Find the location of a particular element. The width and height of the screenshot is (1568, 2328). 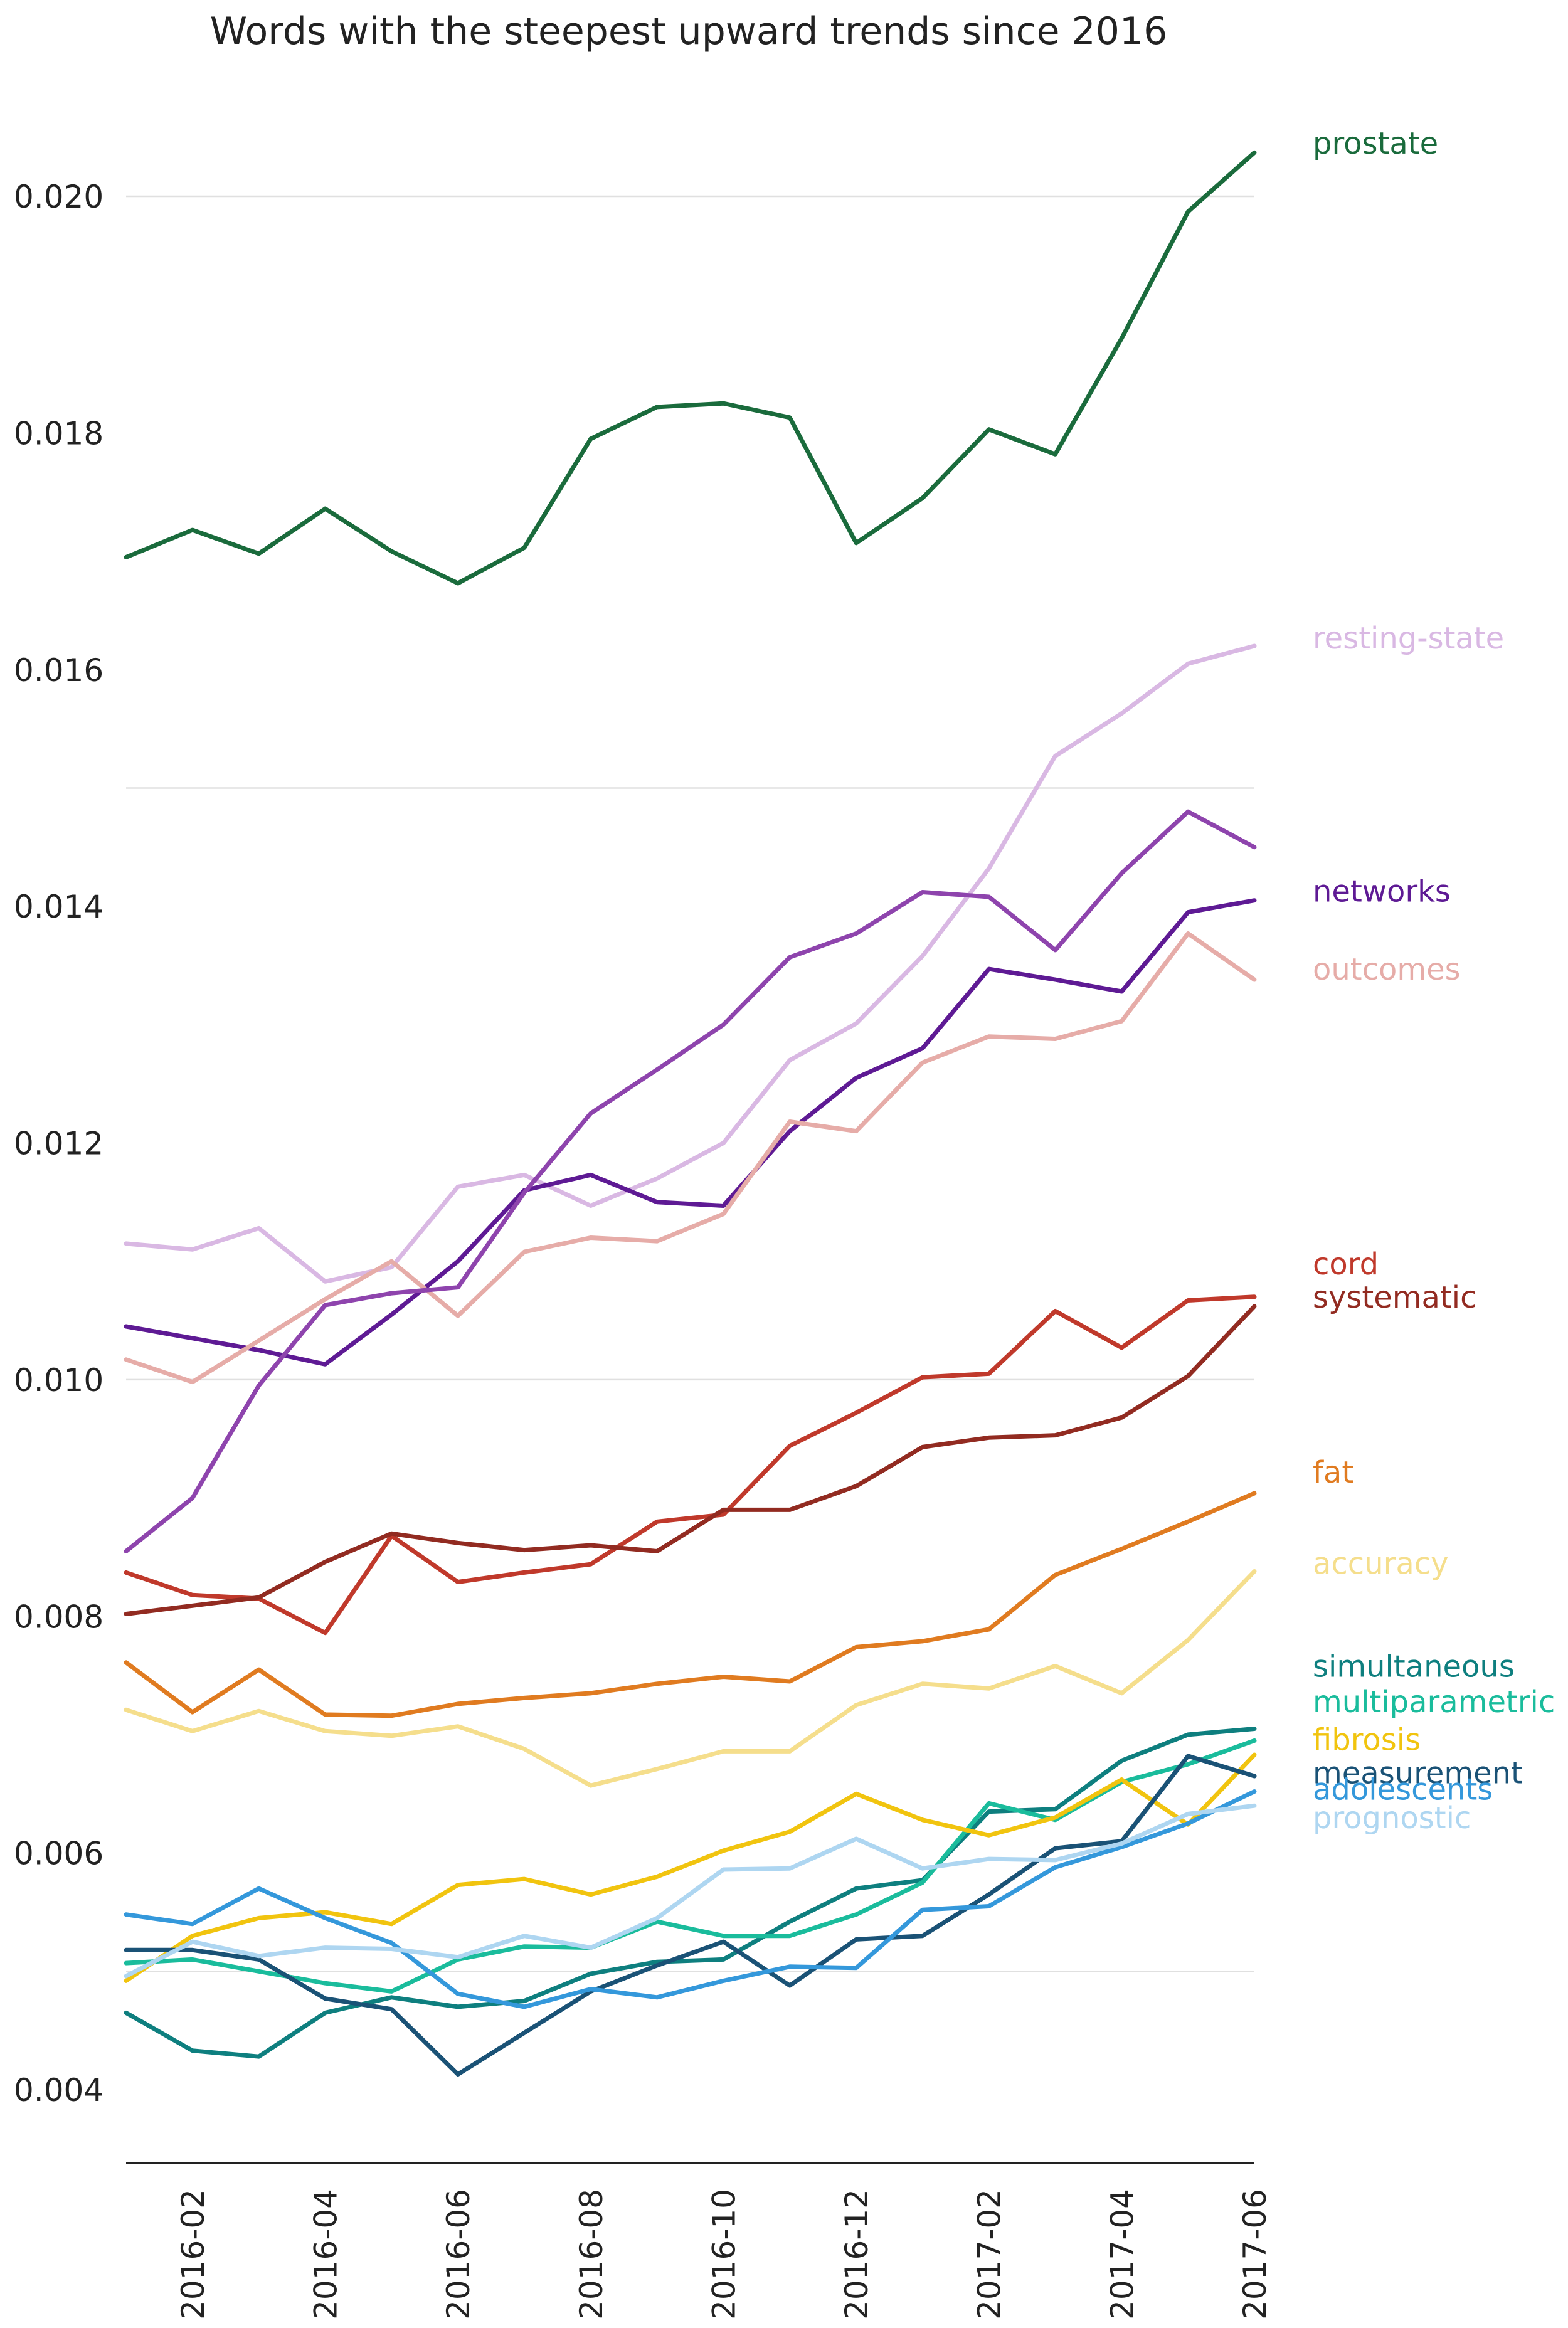

series-line-accuracy is located at coordinates (690, 1679).